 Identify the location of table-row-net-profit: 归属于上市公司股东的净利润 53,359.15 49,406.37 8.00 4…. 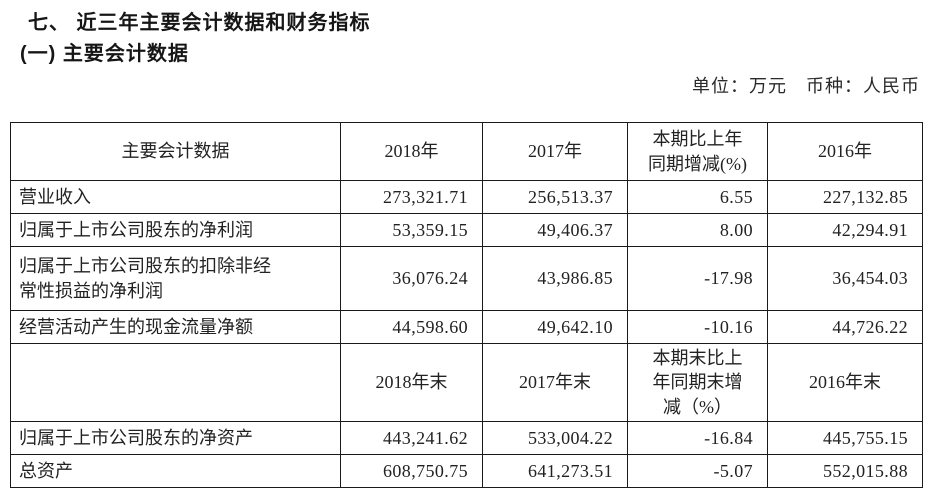
(466, 230).